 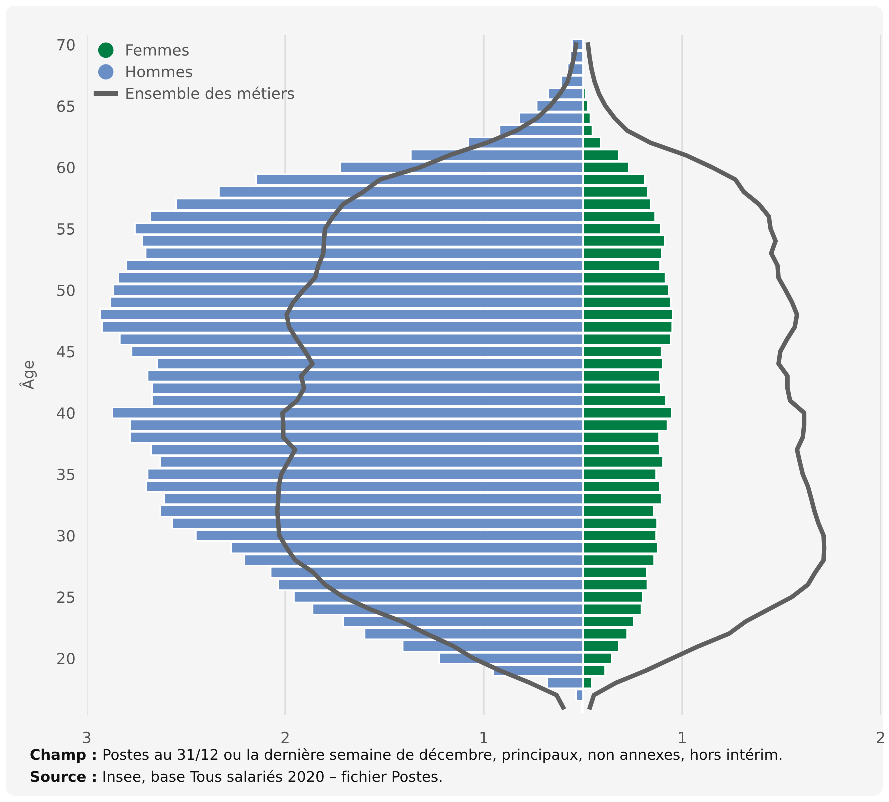 What do you see at coordinates (66, 414) in the screenshot?
I see `y-tick-label: 40` at bounding box center [66, 414].